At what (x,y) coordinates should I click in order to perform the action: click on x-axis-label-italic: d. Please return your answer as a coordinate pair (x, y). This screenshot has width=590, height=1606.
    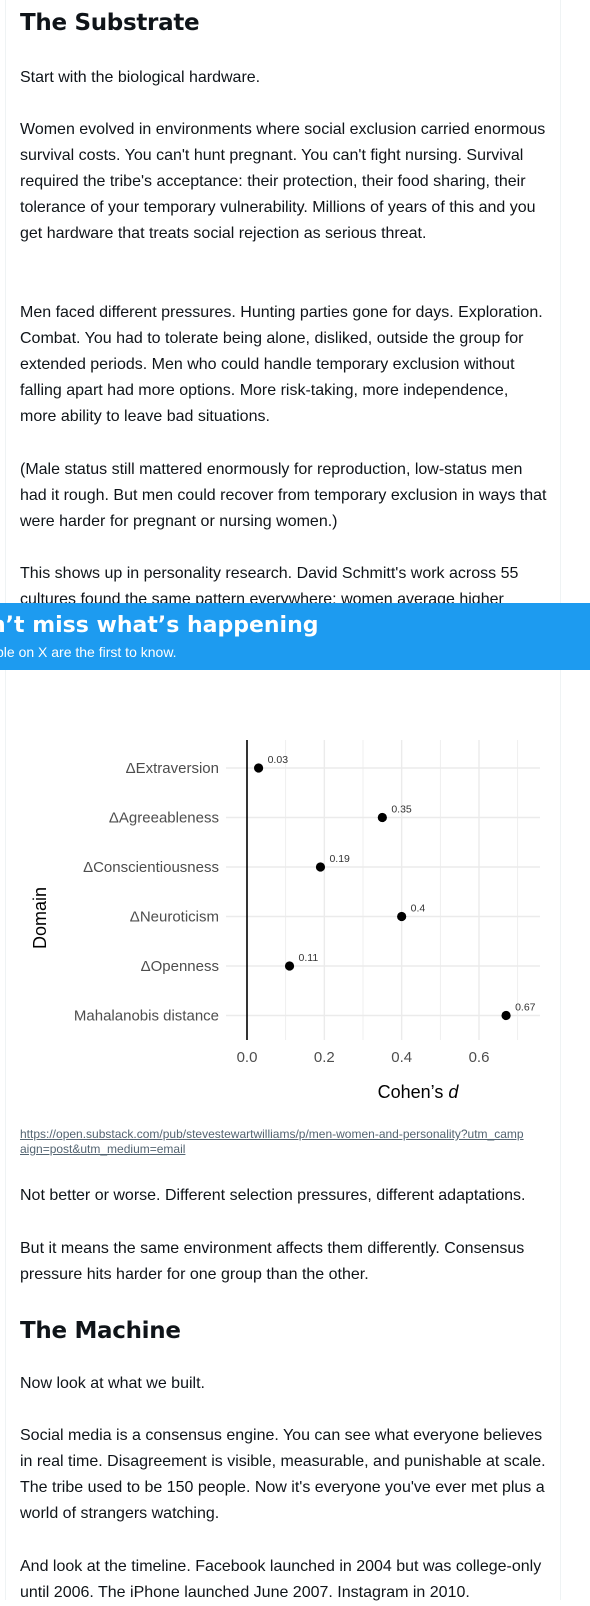
    Looking at the image, I should click on (453, 1091).